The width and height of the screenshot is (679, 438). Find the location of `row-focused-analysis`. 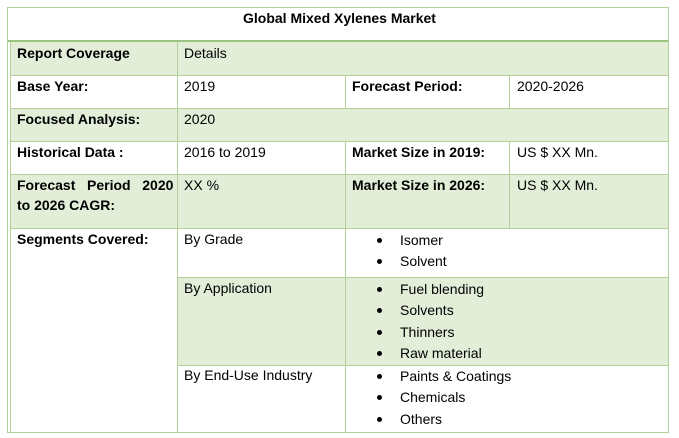

row-focused-analysis is located at coordinates (339, 124).